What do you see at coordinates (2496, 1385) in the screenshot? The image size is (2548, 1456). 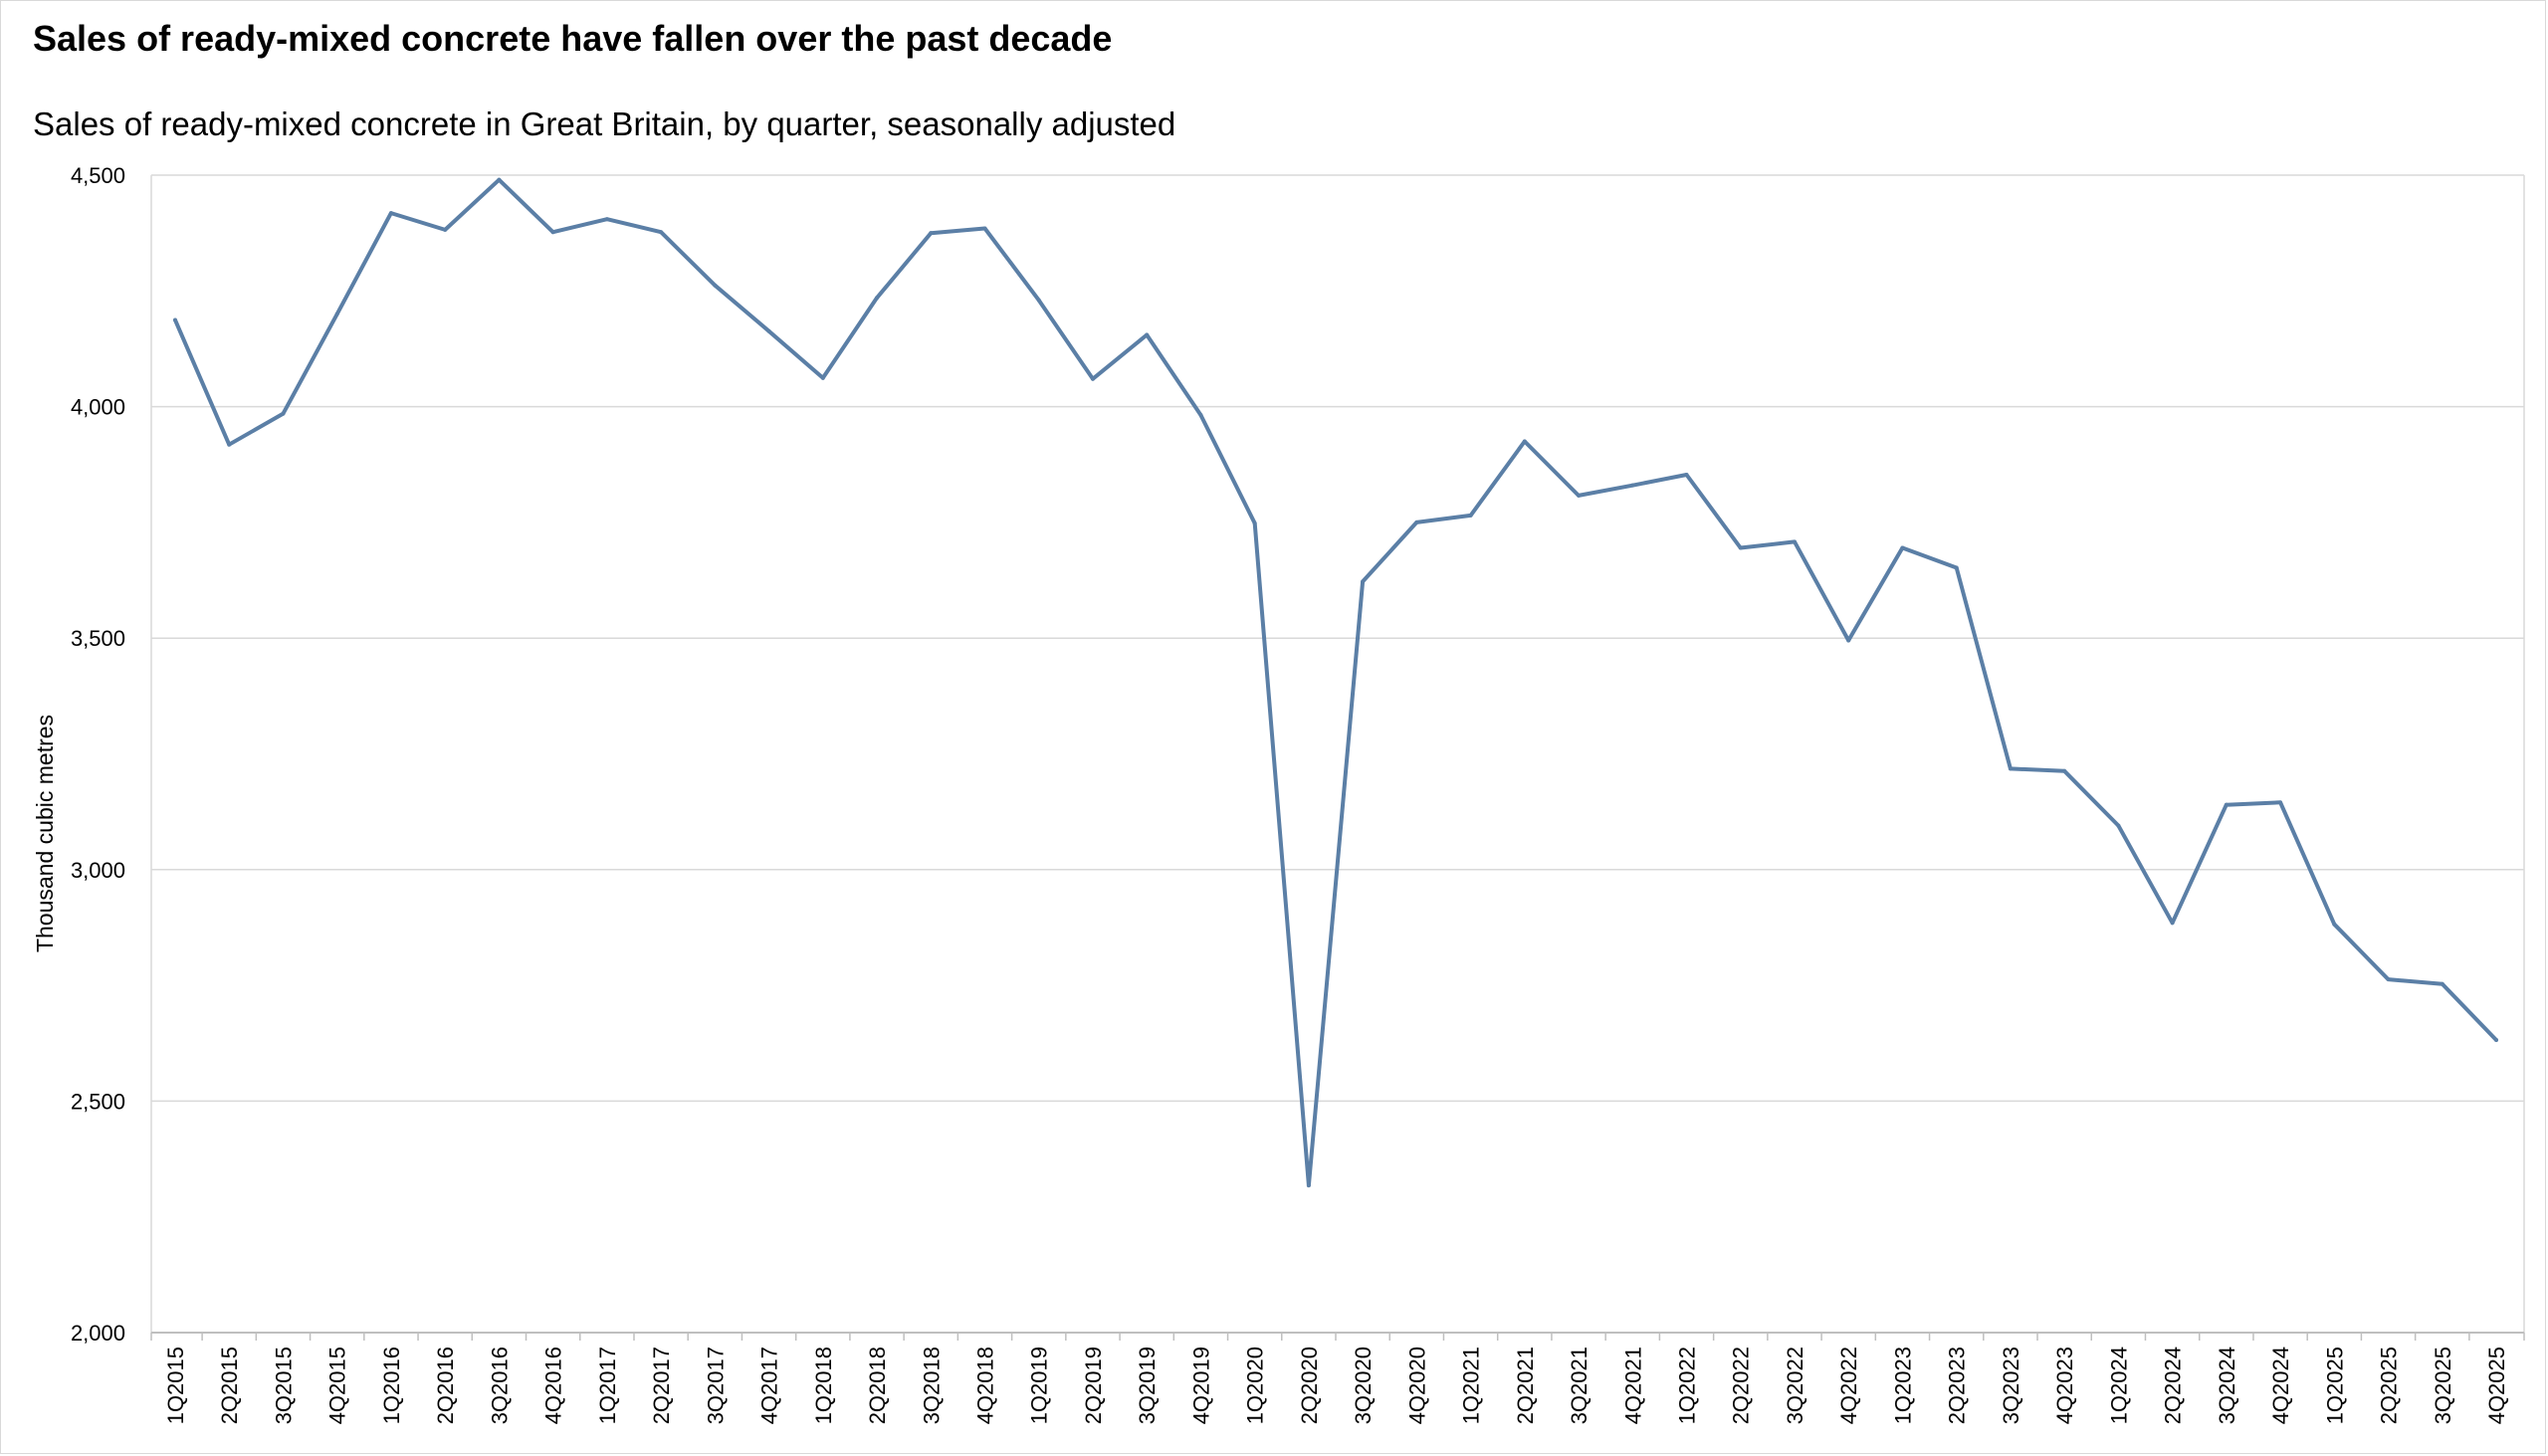 I see `x-tick-label: 4Q2025` at bounding box center [2496, 1385].